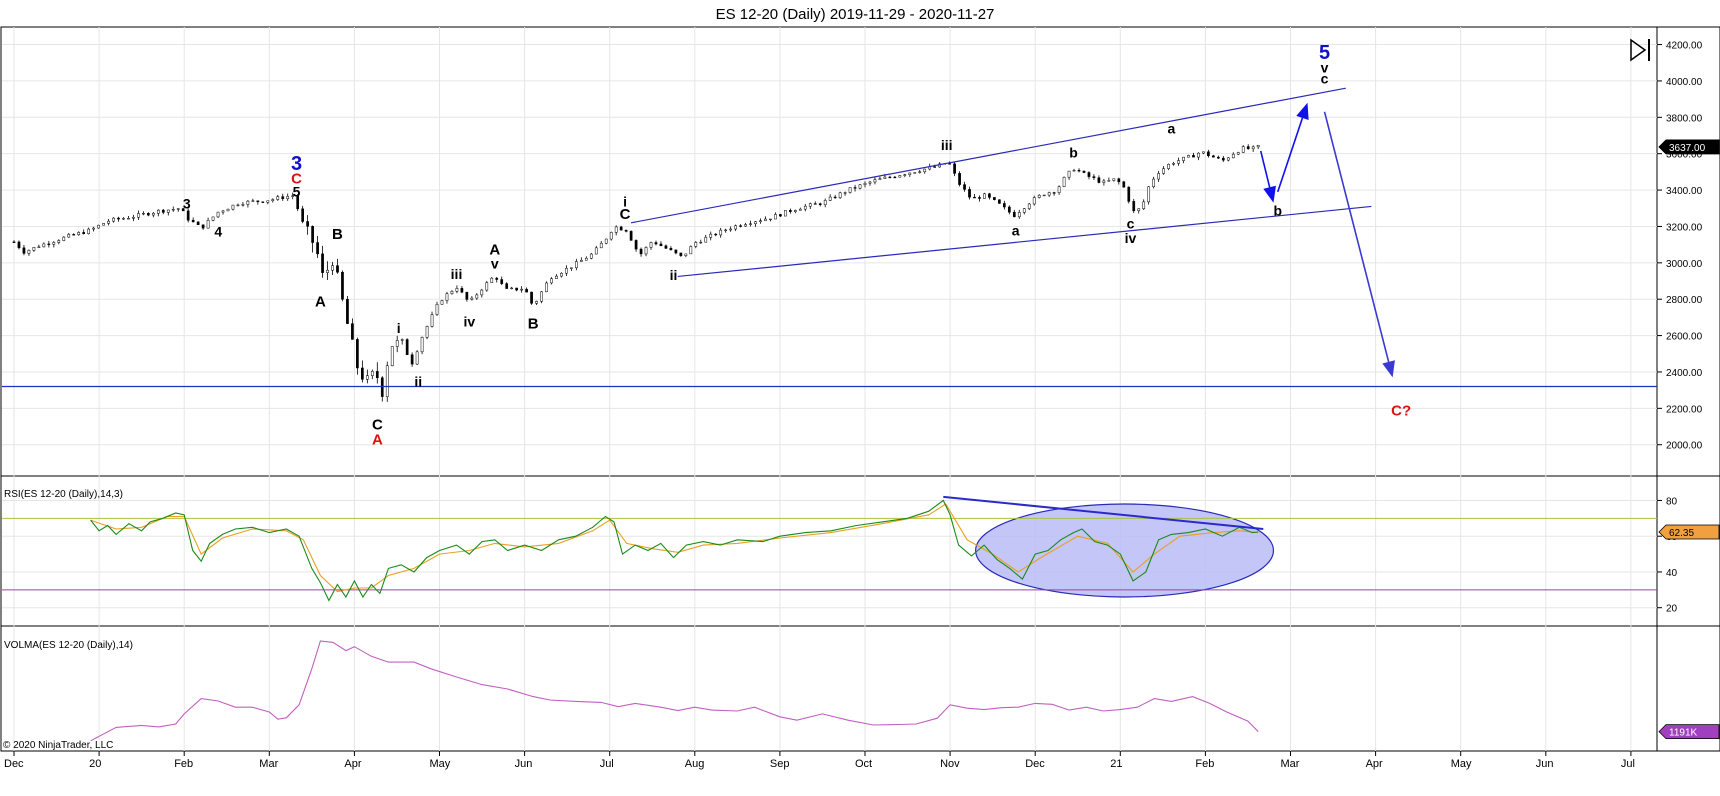 The image size is (1720, 796). Describe the element at coordinates (268, 764) in the screenshot. I see `x-tick-label: Mar` at that location.